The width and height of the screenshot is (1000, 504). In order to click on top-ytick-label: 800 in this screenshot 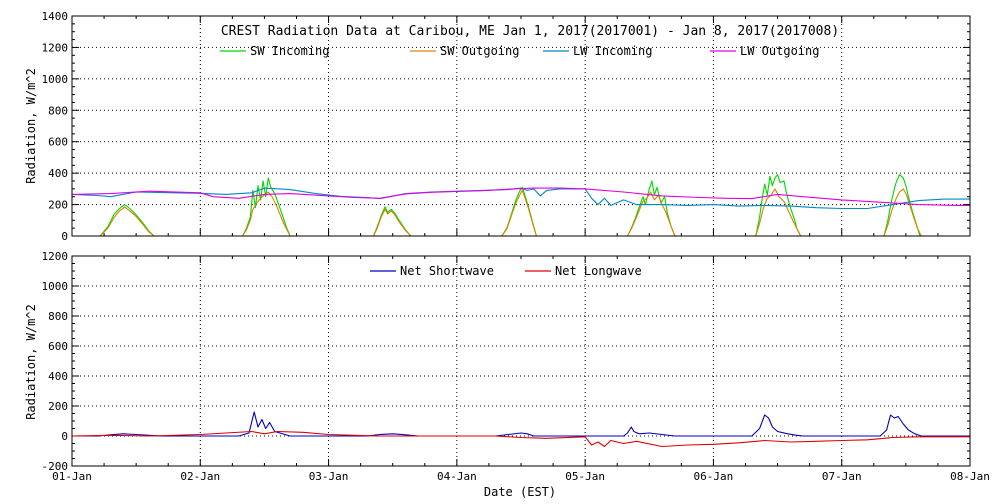, I will do `click(58, 110)`.